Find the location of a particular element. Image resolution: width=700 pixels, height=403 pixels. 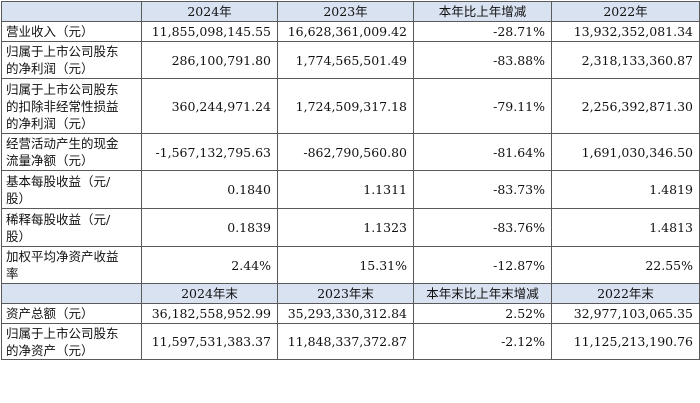

value-cell: 13,932,352,081.34 is located at coordinates (625, 31).